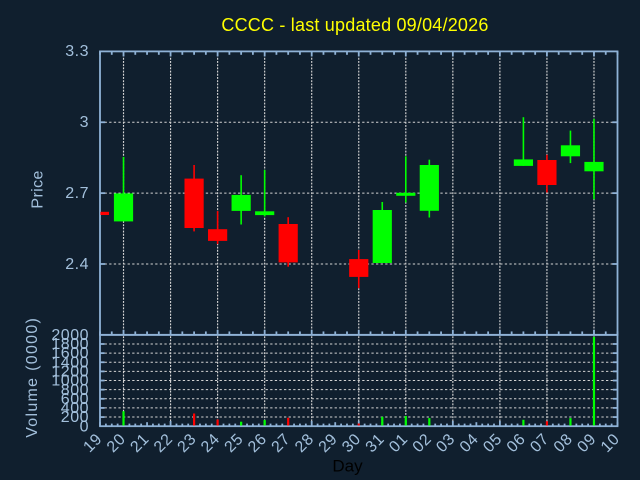 This screenshot has height=480, width=640. What do you see at coordinates (70, 353) in the screenshot?
I see `svg-text: 1600` at bounding box center [70, 353].